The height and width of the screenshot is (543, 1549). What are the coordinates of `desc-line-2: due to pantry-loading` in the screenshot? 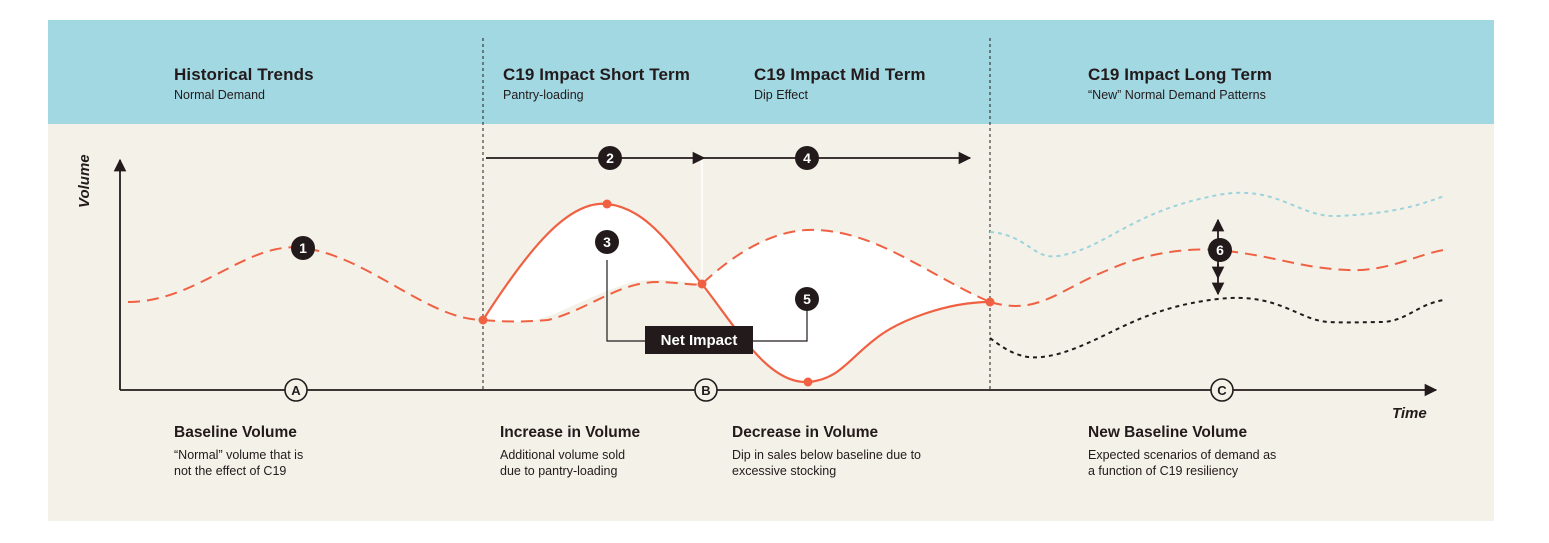 It's located at (559, 471).